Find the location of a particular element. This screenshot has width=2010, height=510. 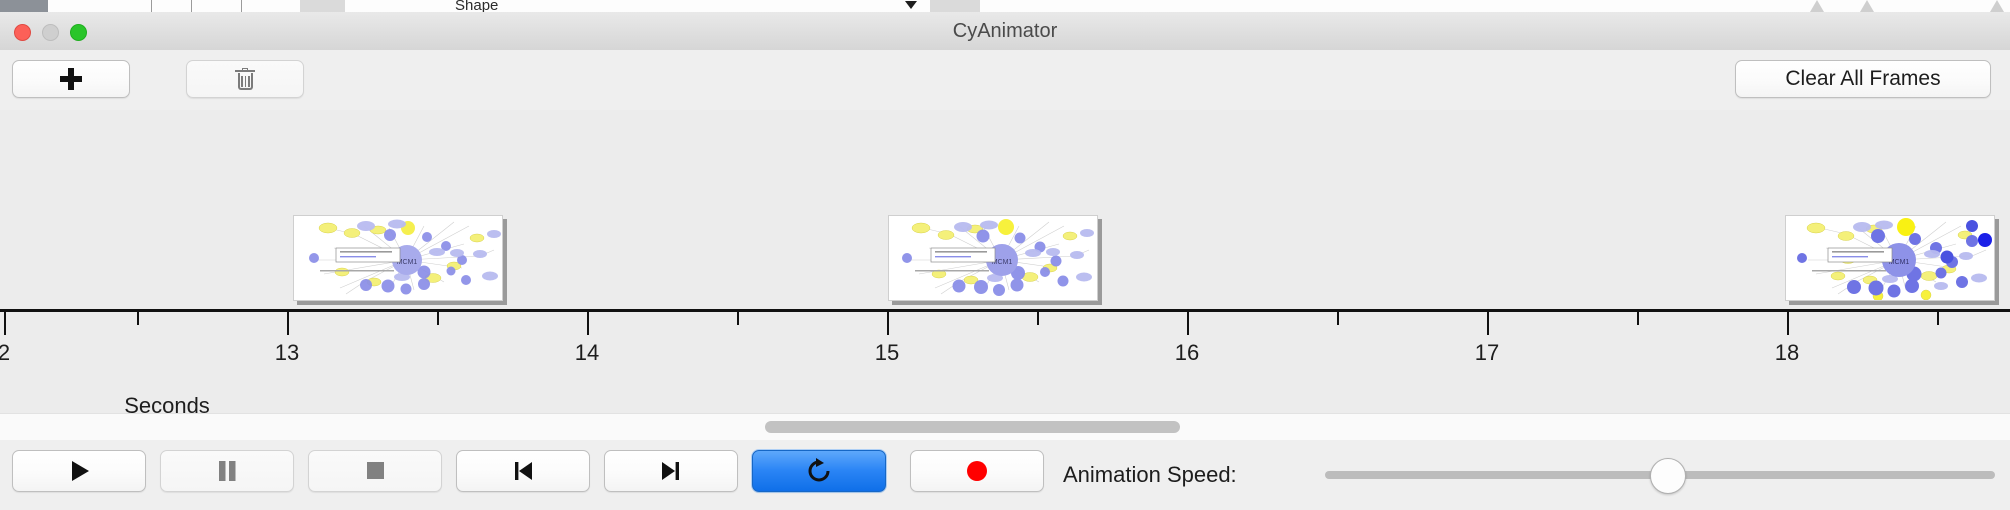

stop-button is located at coordinates (375, 471).